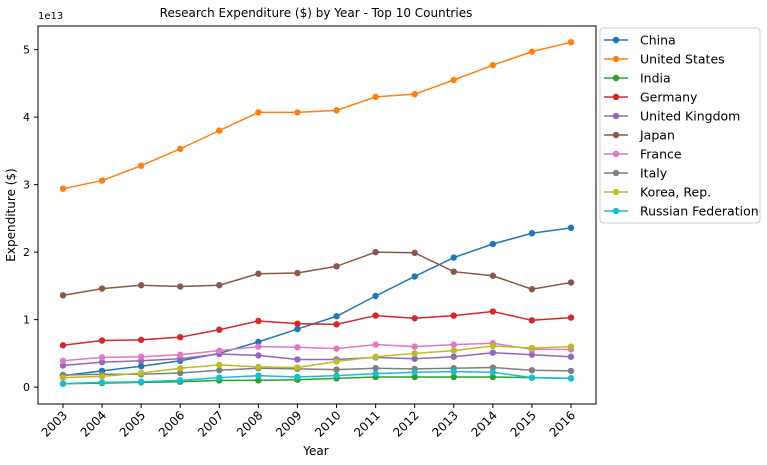 The width and height of the screenshot is (767, 465). I want to click on y-tick-label: 3, so click(26, 185).